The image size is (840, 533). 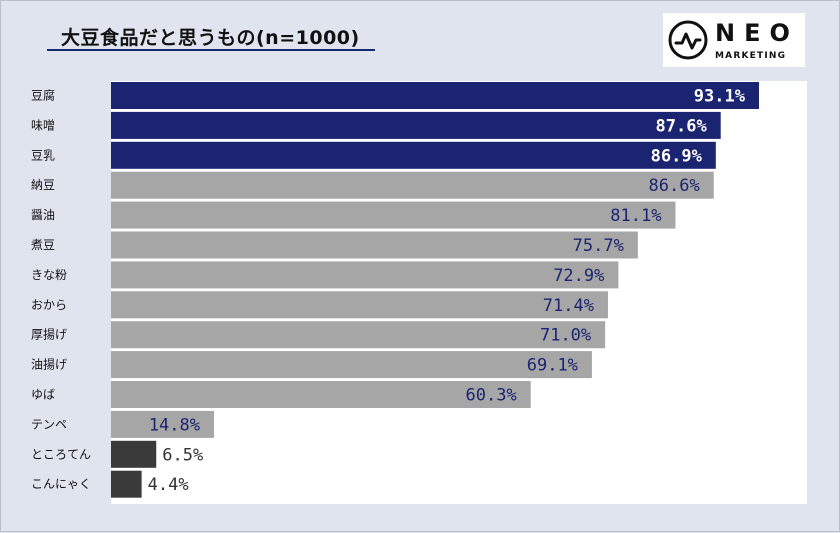 I want to click on data-label: 71.0%, so click(x=565, y=336).